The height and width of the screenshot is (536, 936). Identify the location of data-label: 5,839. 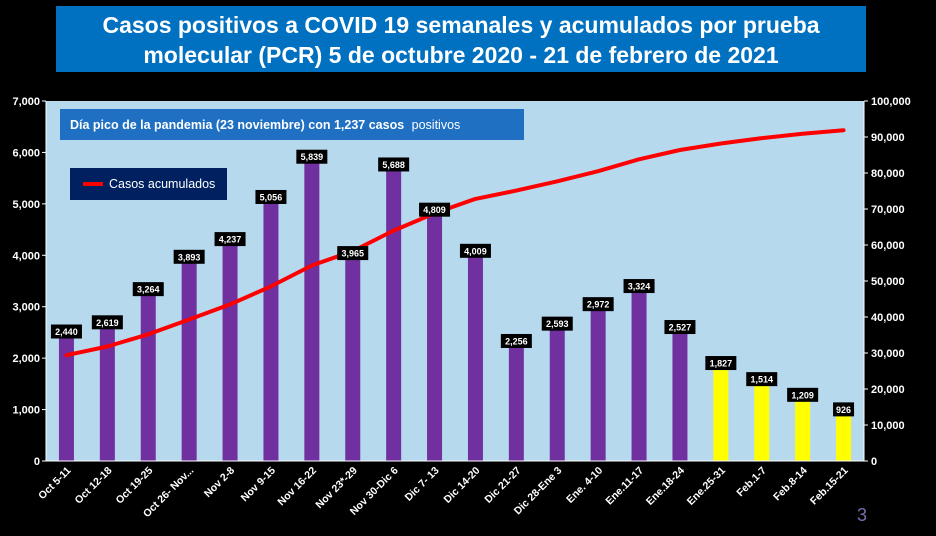
(312, 156).